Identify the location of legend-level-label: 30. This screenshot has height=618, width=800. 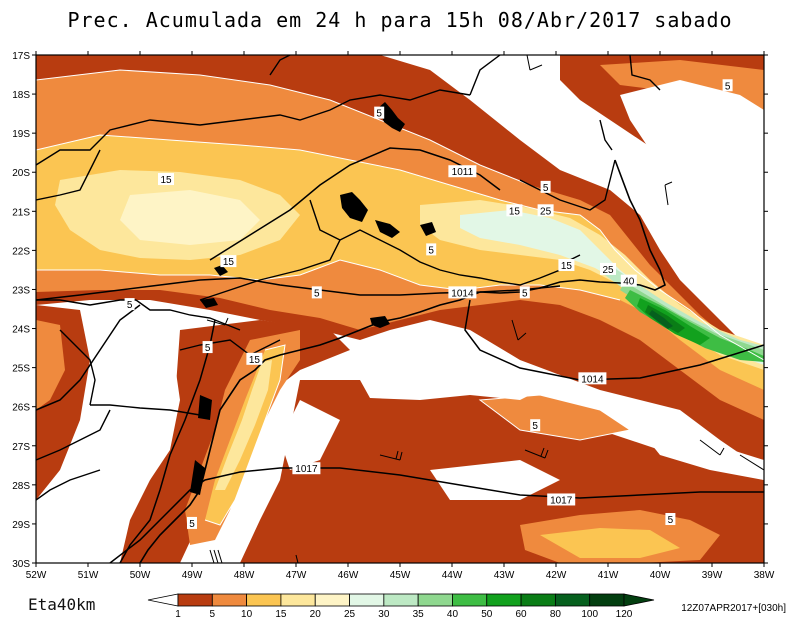
(384, 613).